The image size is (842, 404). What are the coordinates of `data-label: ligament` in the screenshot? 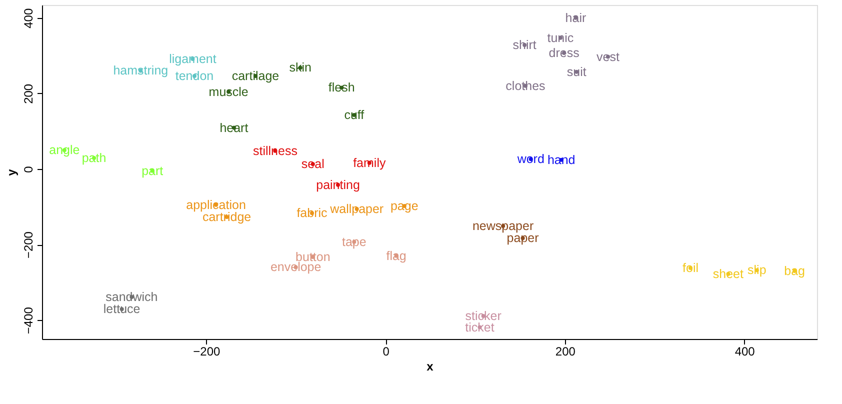 It's located at (193, 59).